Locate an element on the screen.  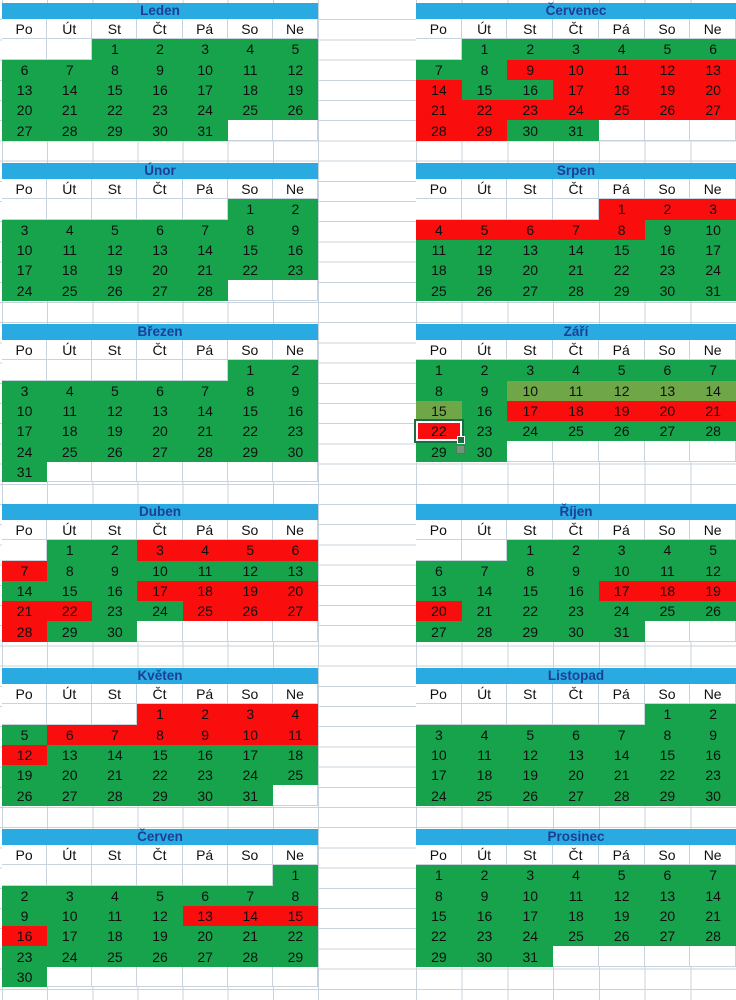
day-cell: 27 is located at coordinates (439, 631).